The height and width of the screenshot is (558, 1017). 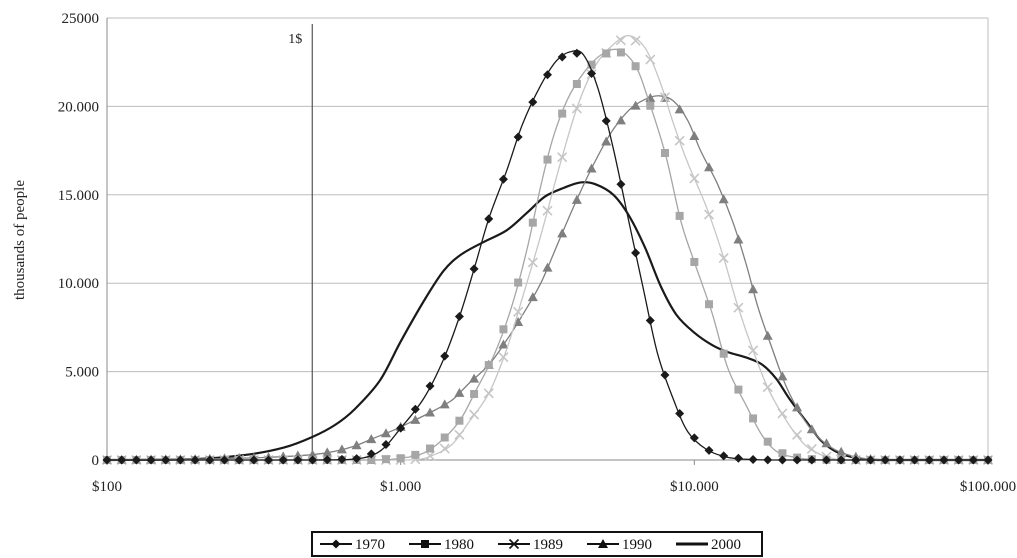 What do you see at coordinates (988, 487) in the screenshot?
I see `x-tick-label: $100.000` at bounding box center [988, 487].